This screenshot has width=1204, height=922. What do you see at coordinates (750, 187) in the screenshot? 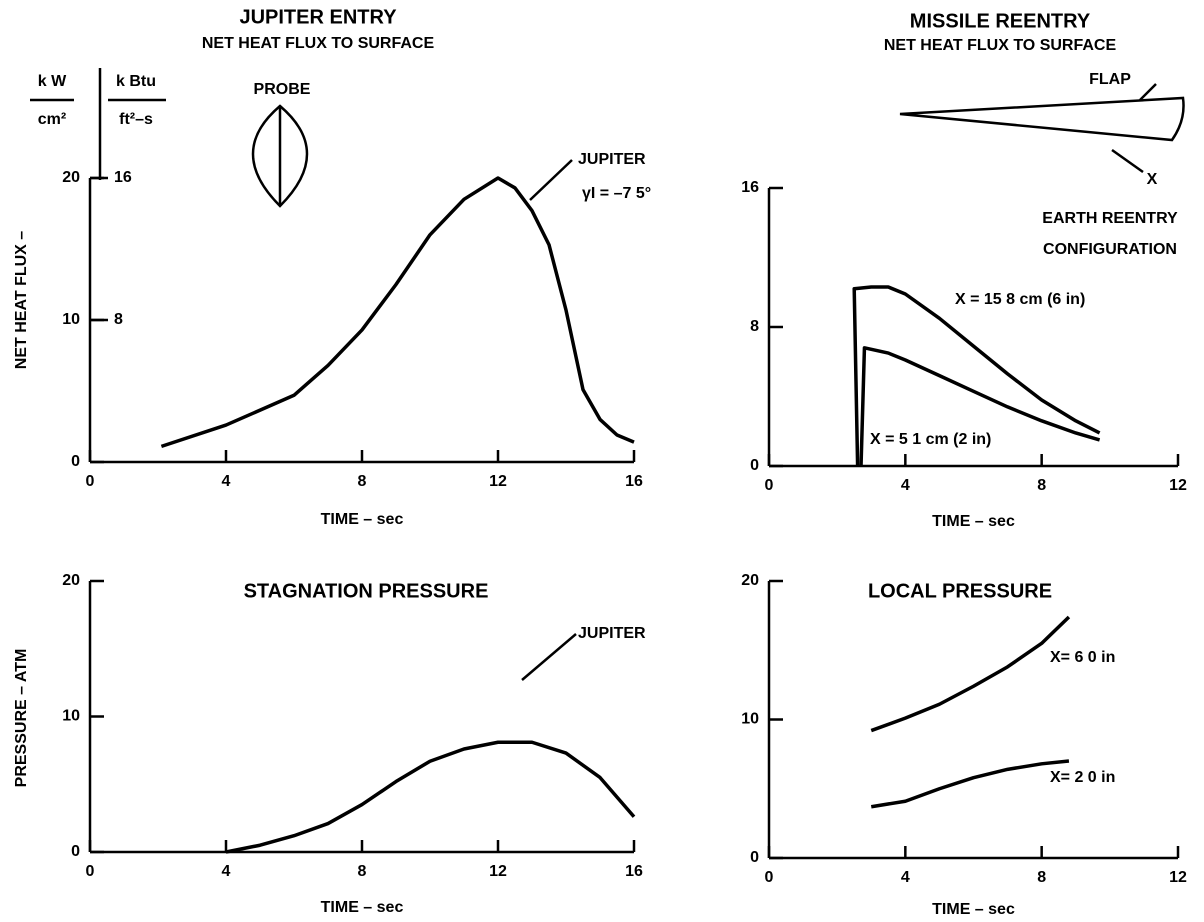
I see `y-tick-label: 16` at bounding box center [750, 187].